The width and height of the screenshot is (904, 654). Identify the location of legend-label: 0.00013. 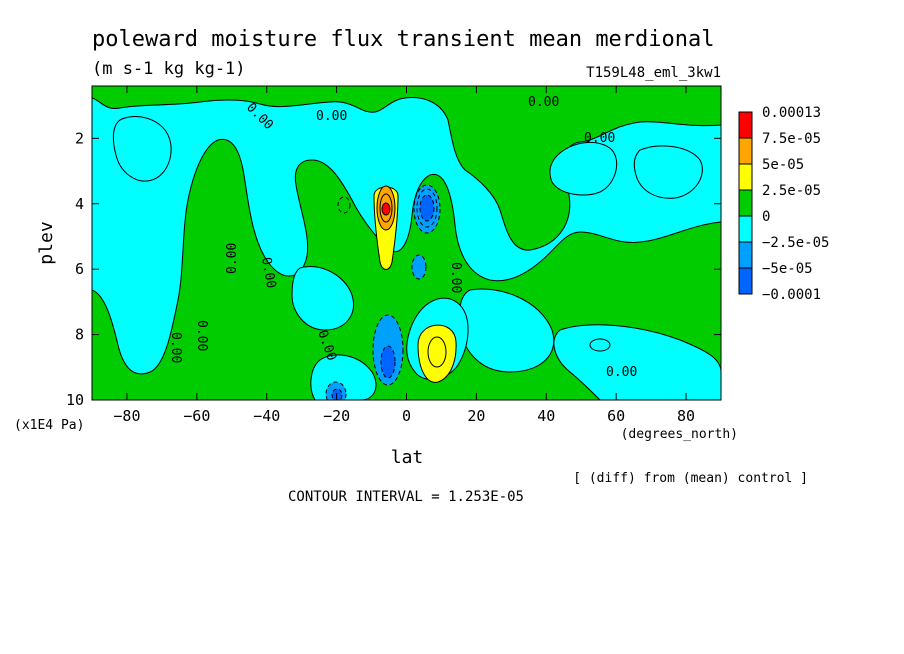
(791, 113).